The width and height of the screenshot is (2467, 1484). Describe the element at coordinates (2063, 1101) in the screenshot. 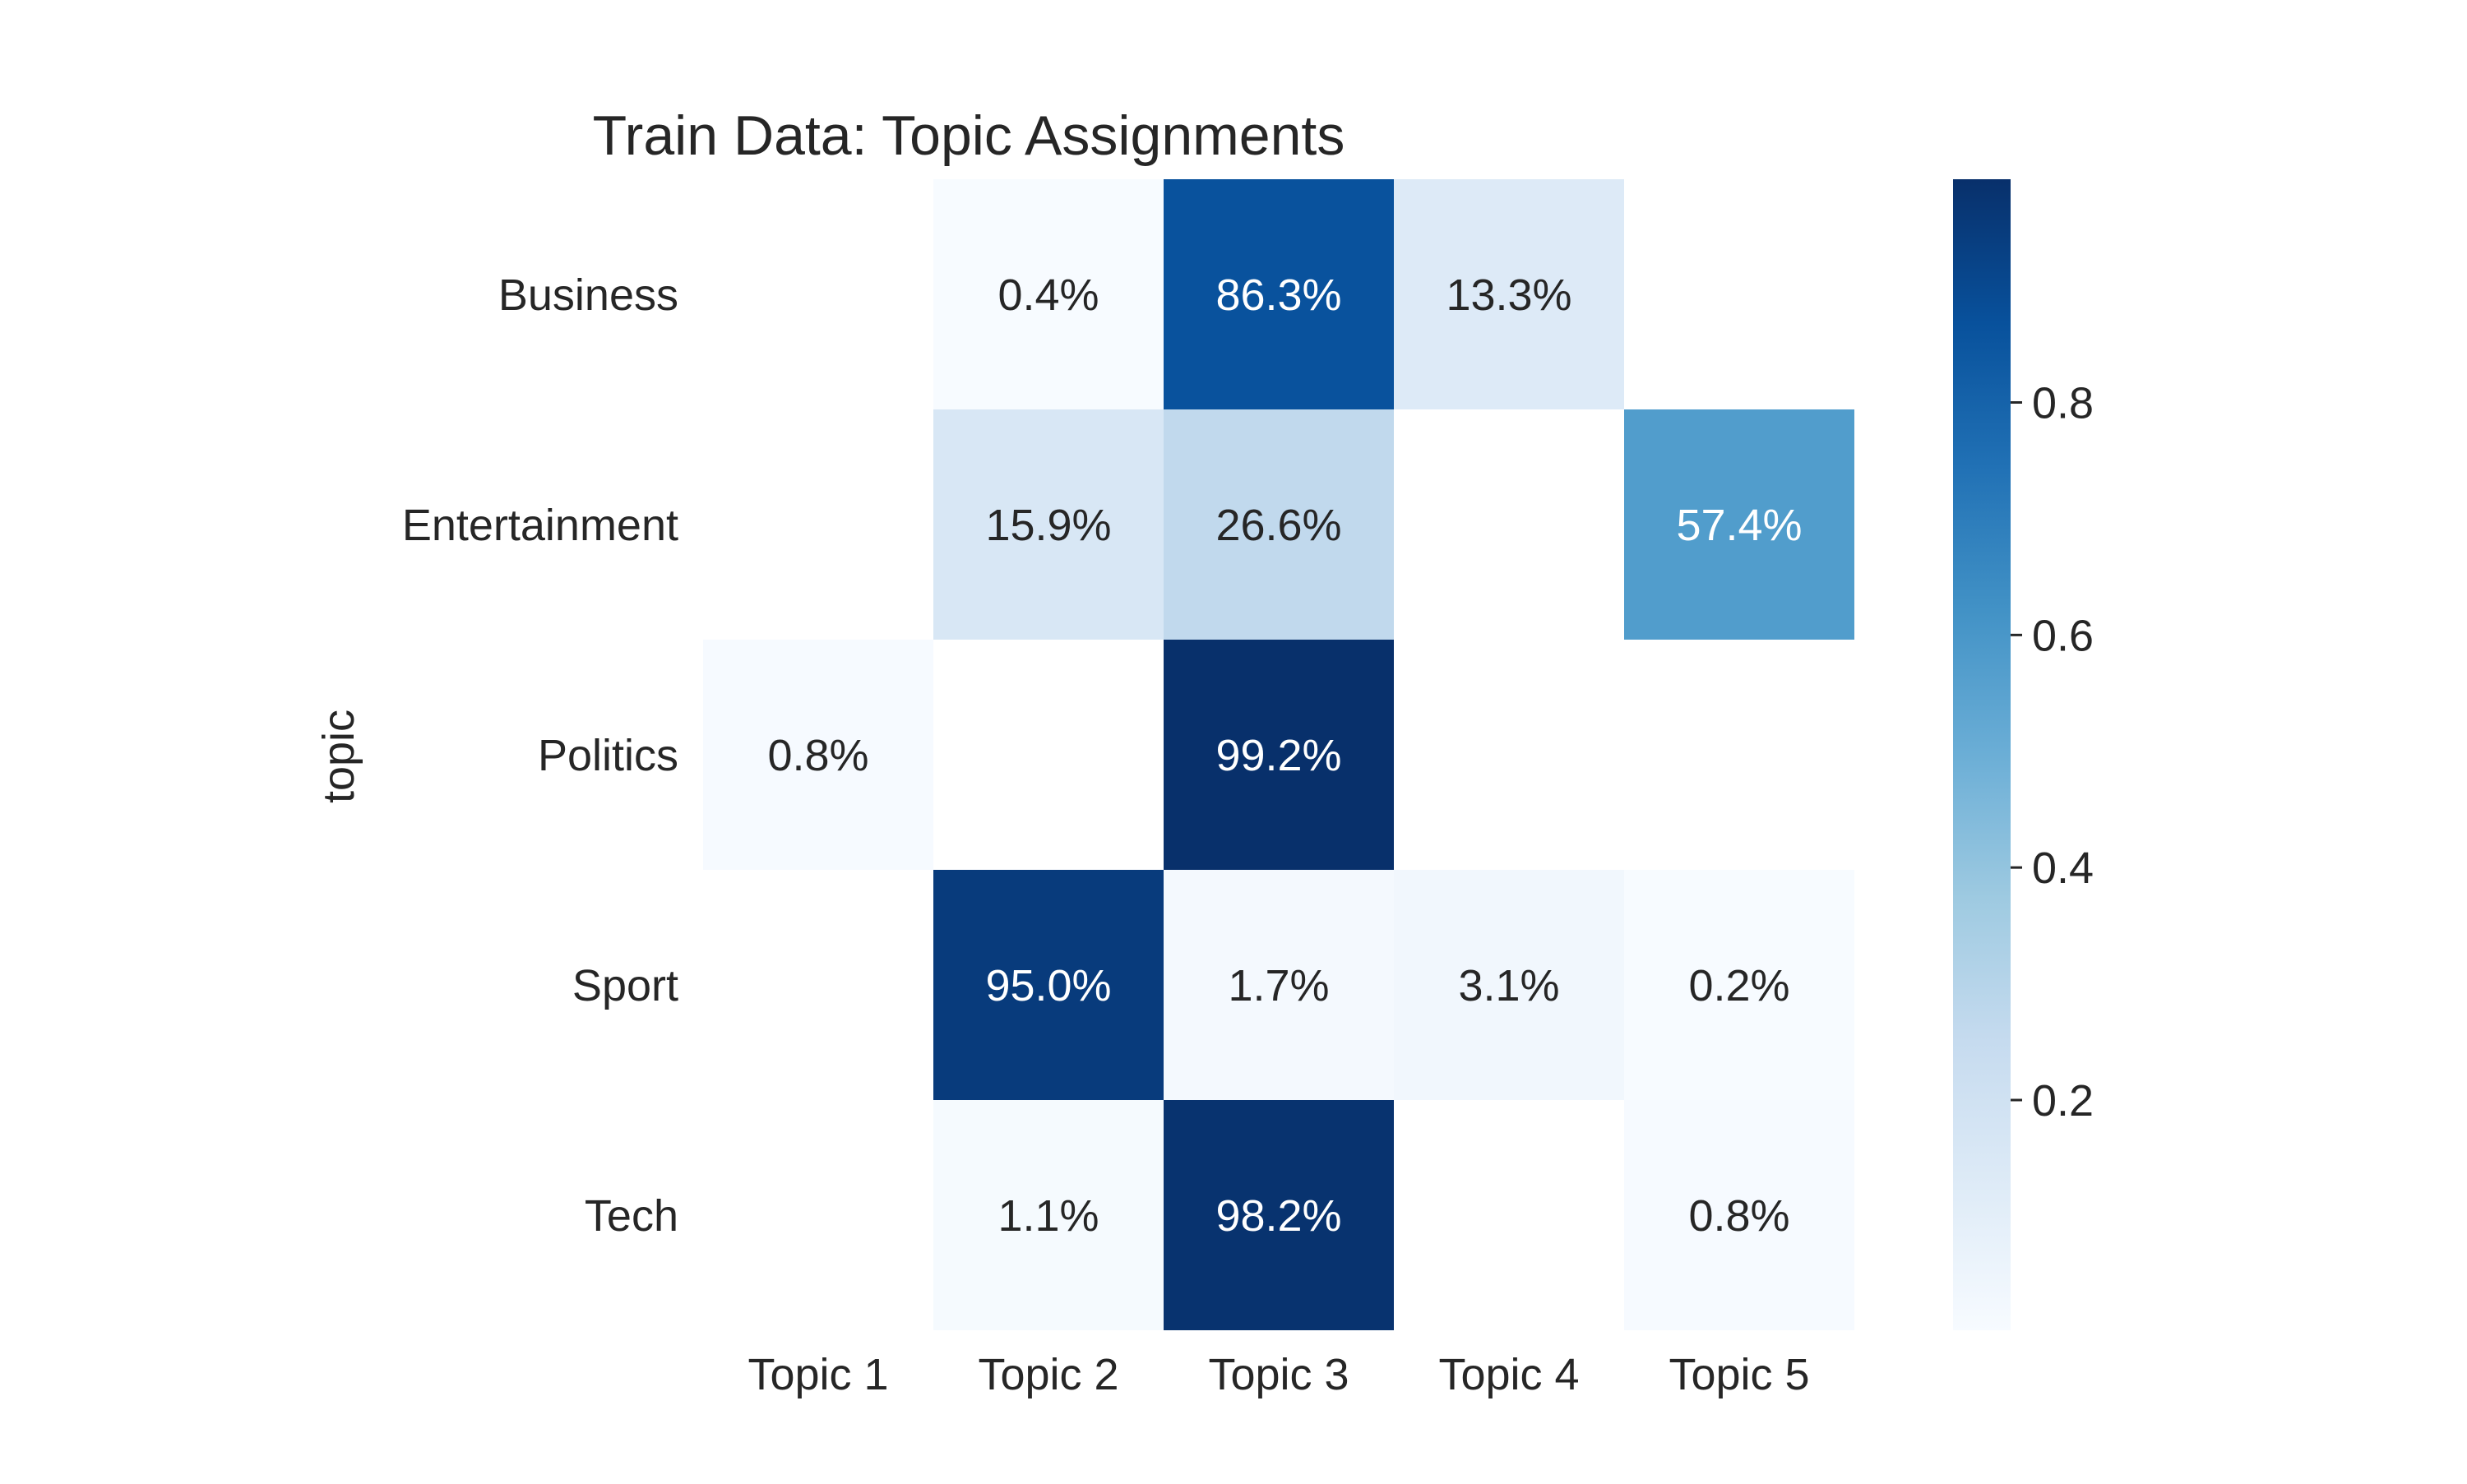

I see `colorbar-tick-label: 0.2` at that location.